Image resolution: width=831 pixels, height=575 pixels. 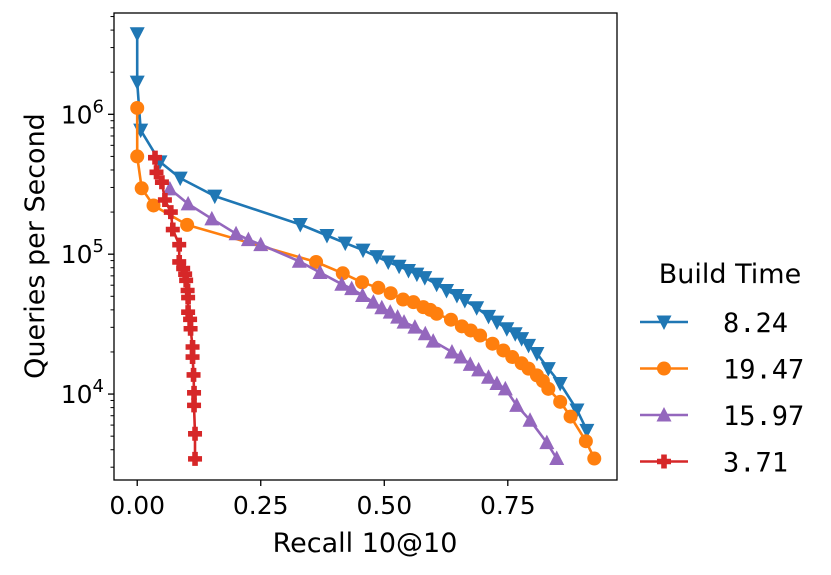 I want to click on x-tick-label: 0.00, so click(x=137, y=505).